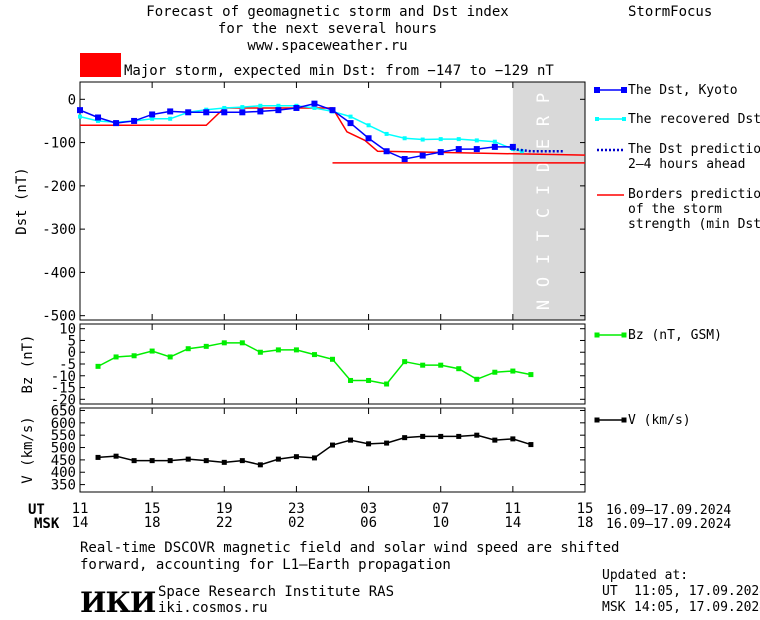 The height and width of the screenshot is (620, 760). Describe the element at coordinates (548, 201) in the screenshot. I see `prediction-band` at that location.